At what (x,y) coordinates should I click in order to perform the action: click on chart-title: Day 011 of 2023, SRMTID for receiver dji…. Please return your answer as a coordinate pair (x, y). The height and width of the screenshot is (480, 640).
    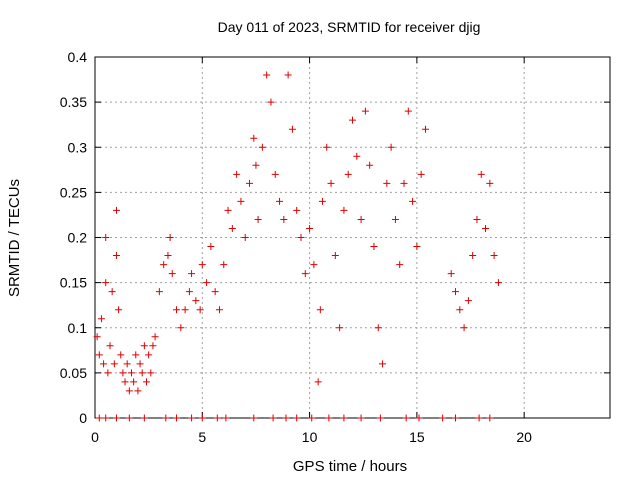
    Looking at the image, I should click on (349, 27).